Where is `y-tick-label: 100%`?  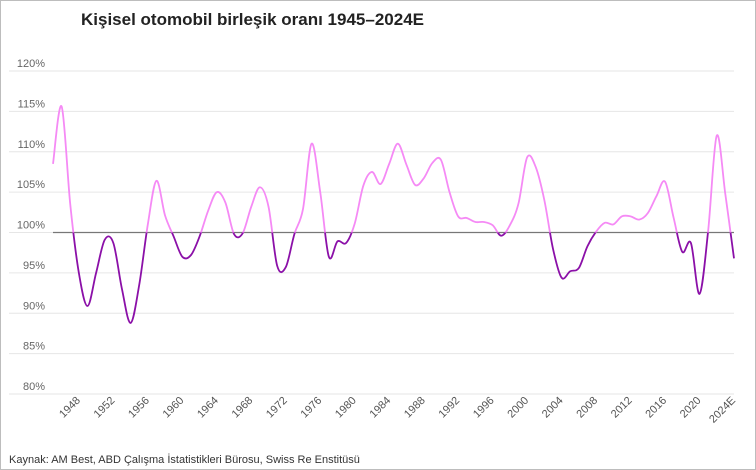
y-tick-label: 100% is located at coordinates (31, 226).